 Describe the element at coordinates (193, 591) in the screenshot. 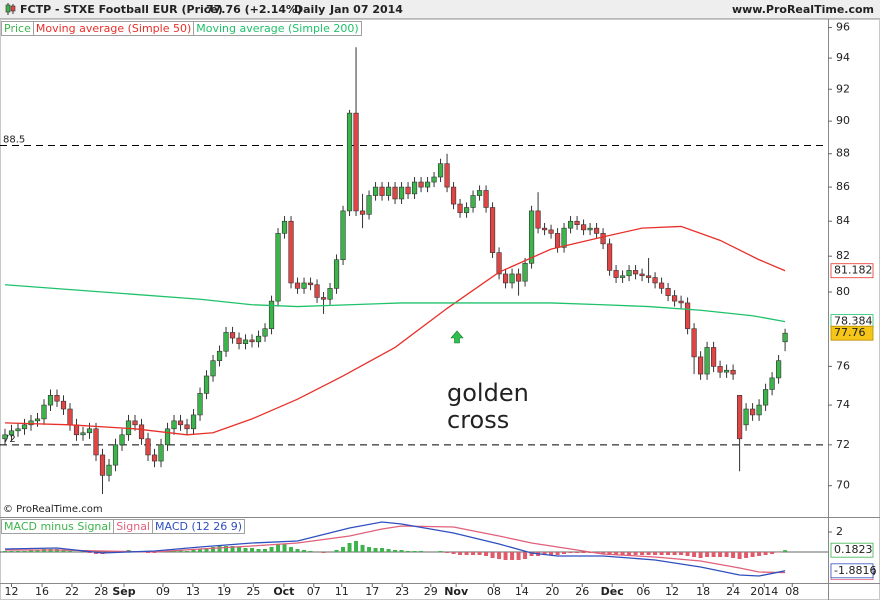

I see `x-tick-label: 13` at that location.